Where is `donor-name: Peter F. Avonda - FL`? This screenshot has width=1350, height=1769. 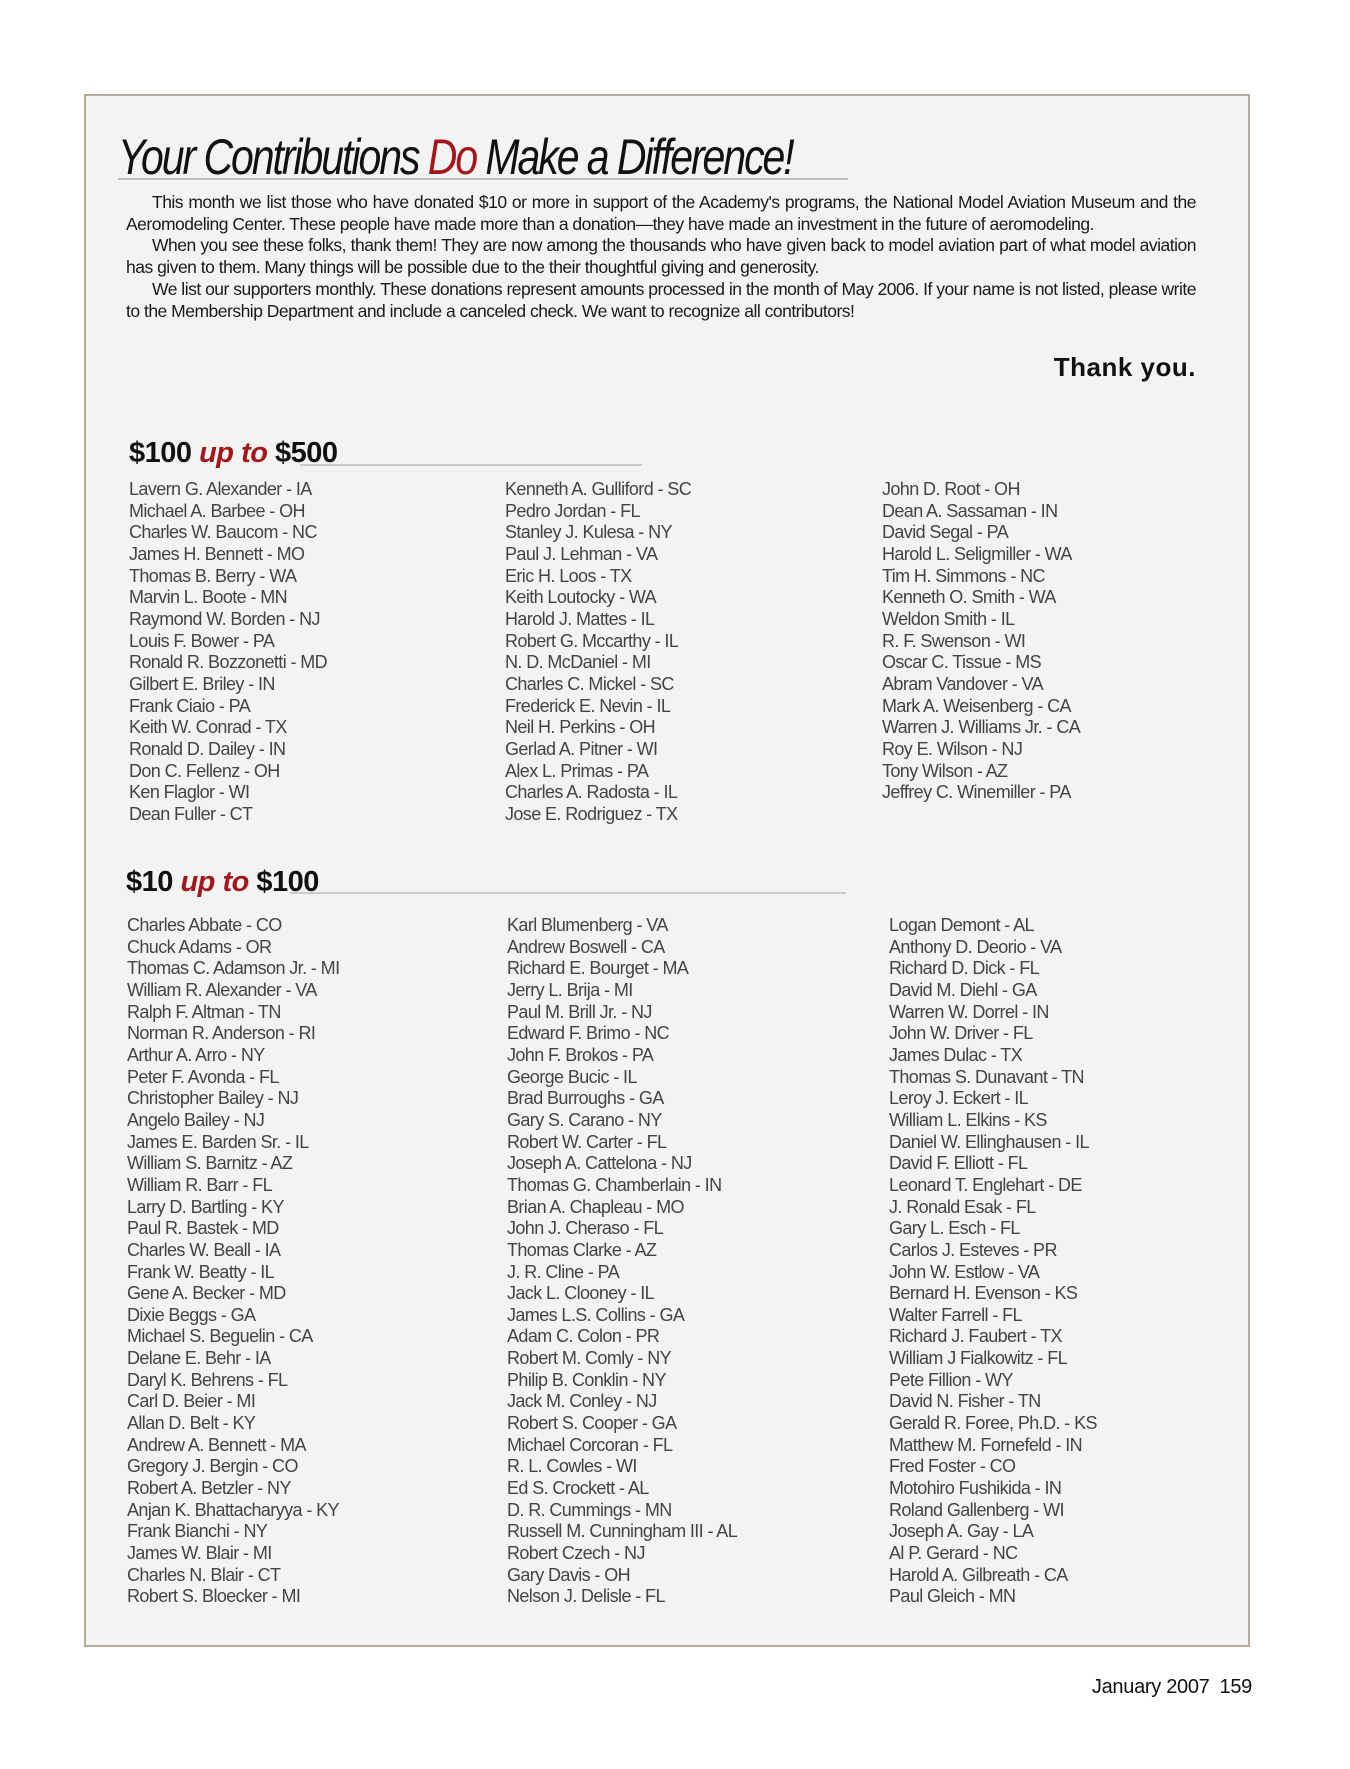
donor-name: Peter F. Avonda - FL is located at coordinates (203, 1076).